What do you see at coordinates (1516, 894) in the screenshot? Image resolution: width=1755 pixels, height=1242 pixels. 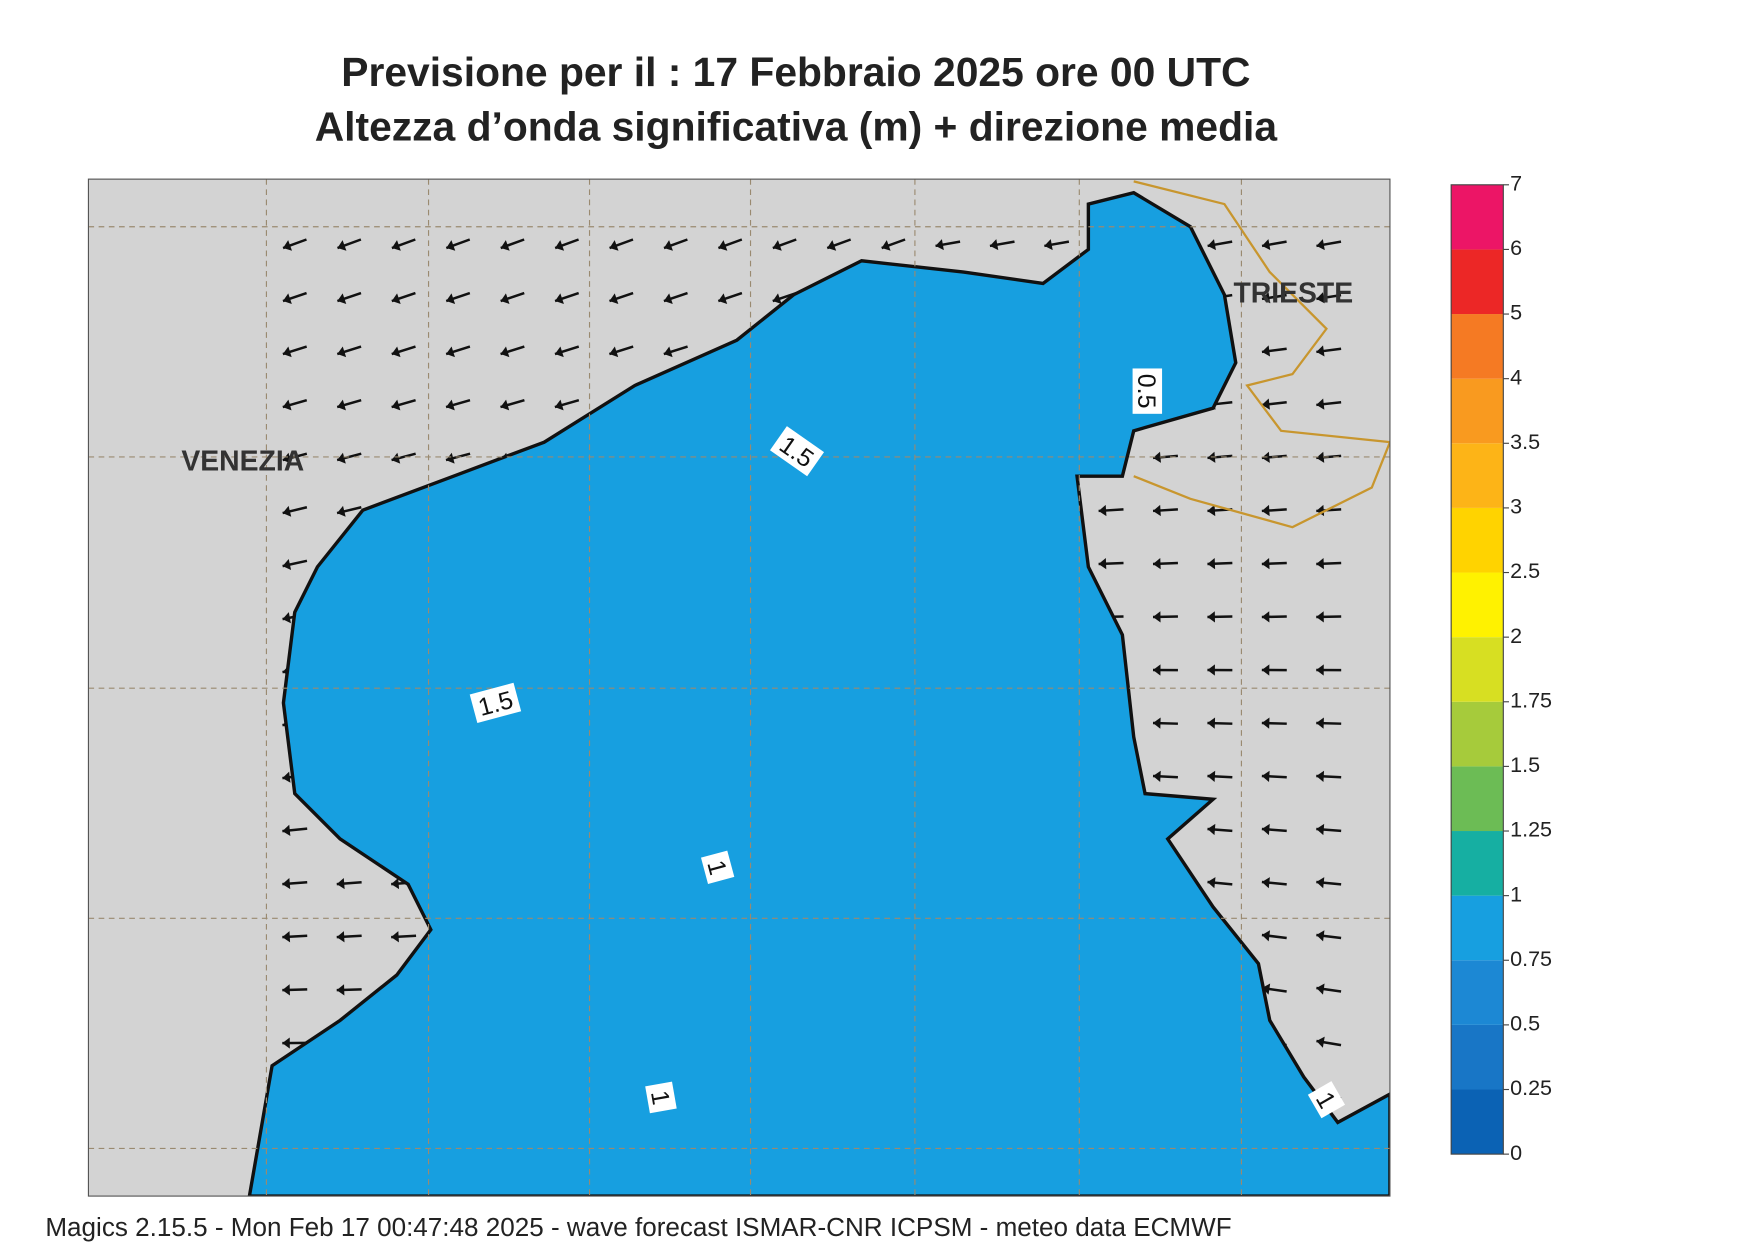 I see `colorbar-tick-label: 1` at bounding box center [1516, 894].